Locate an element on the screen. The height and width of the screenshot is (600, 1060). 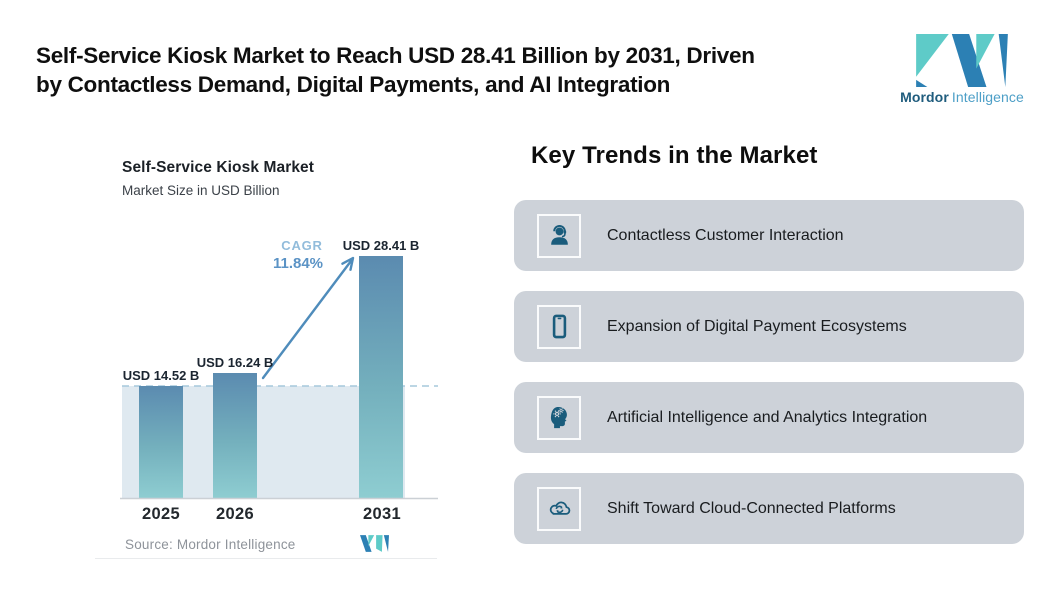
trend-label: Expansion of Digital Payment Ecosystems is located at coordinates (757, 326).